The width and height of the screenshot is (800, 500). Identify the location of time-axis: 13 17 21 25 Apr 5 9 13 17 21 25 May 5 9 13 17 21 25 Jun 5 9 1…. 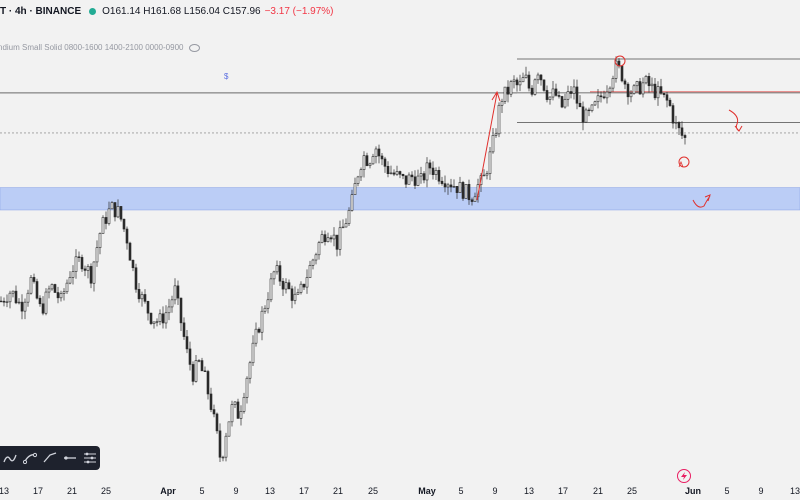
(400, 492).